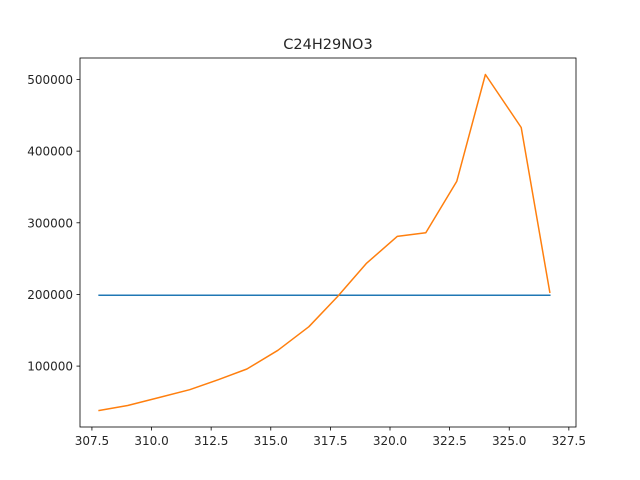  Describe the element at coordinates (151, 441) in the screenshot. I see `x-tick-label: 310.0` at that location.